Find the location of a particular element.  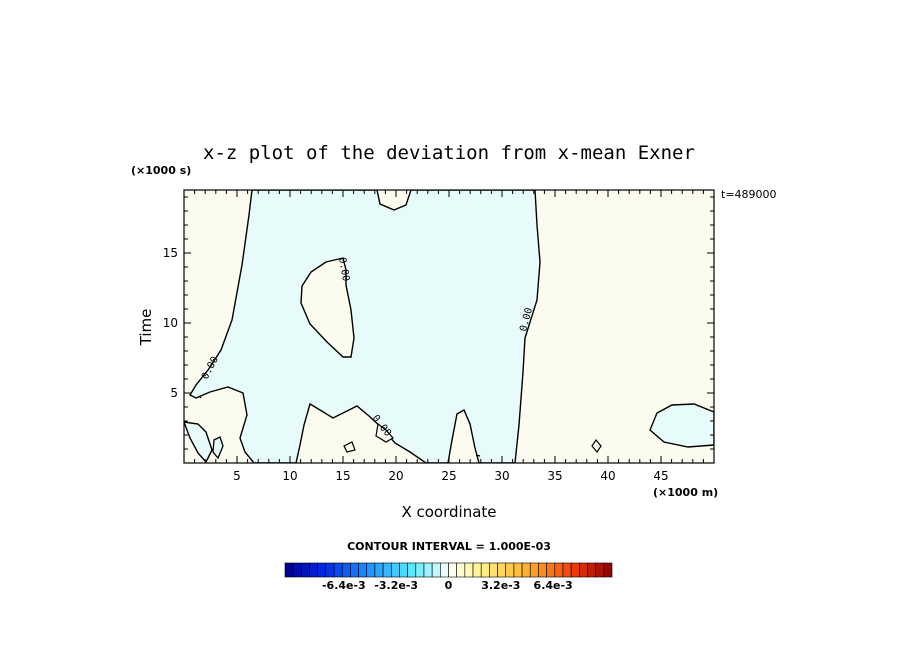

positive-dot-b is located at coordinates (478, 455).